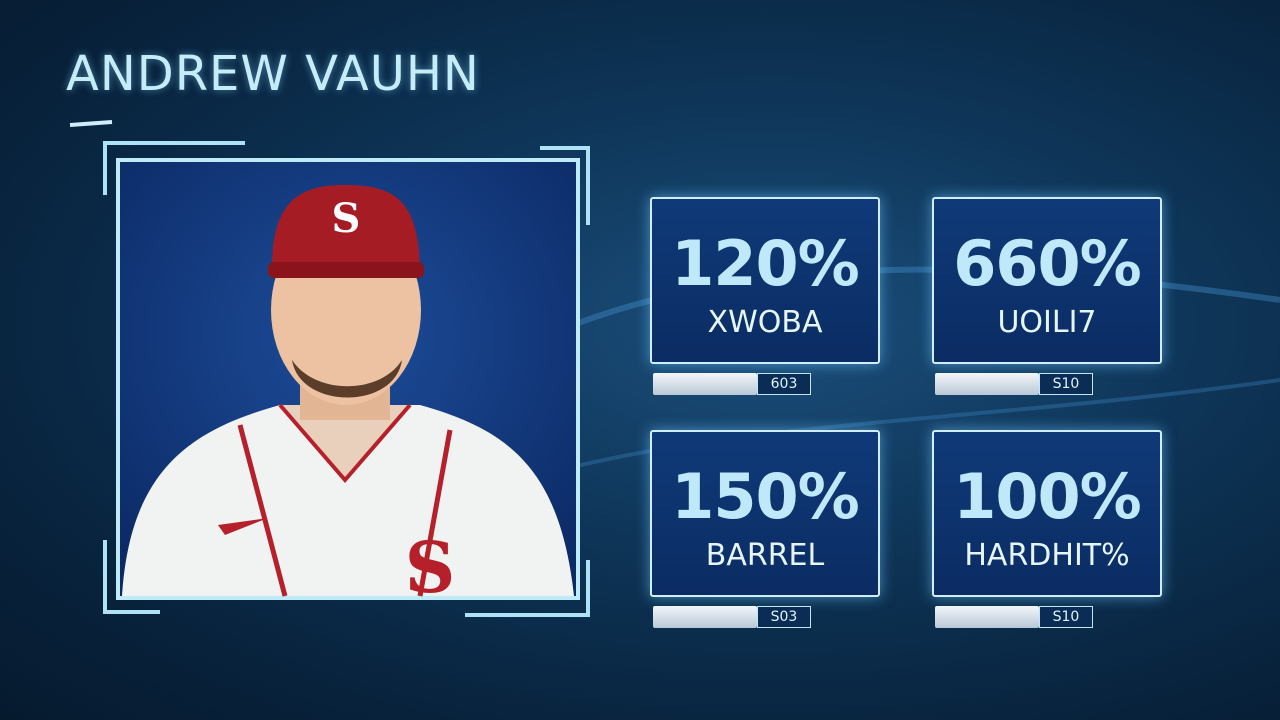  I want to click on footer-value: S03, so click(784, 617).